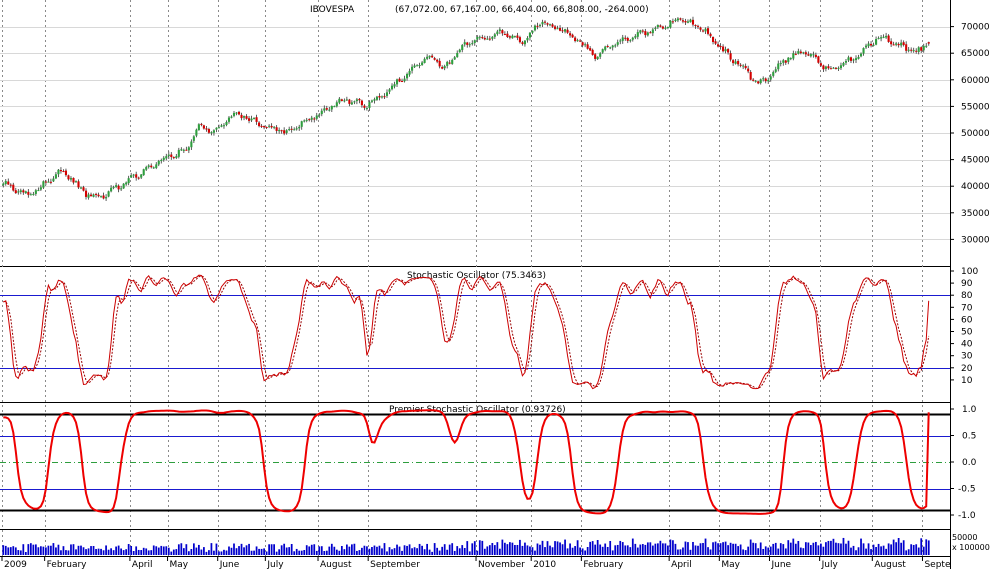  What do you see at coordinates (975, 240) in the screenshot?
I see `price-axis-label: 30000` at bounding box center [975, 240].